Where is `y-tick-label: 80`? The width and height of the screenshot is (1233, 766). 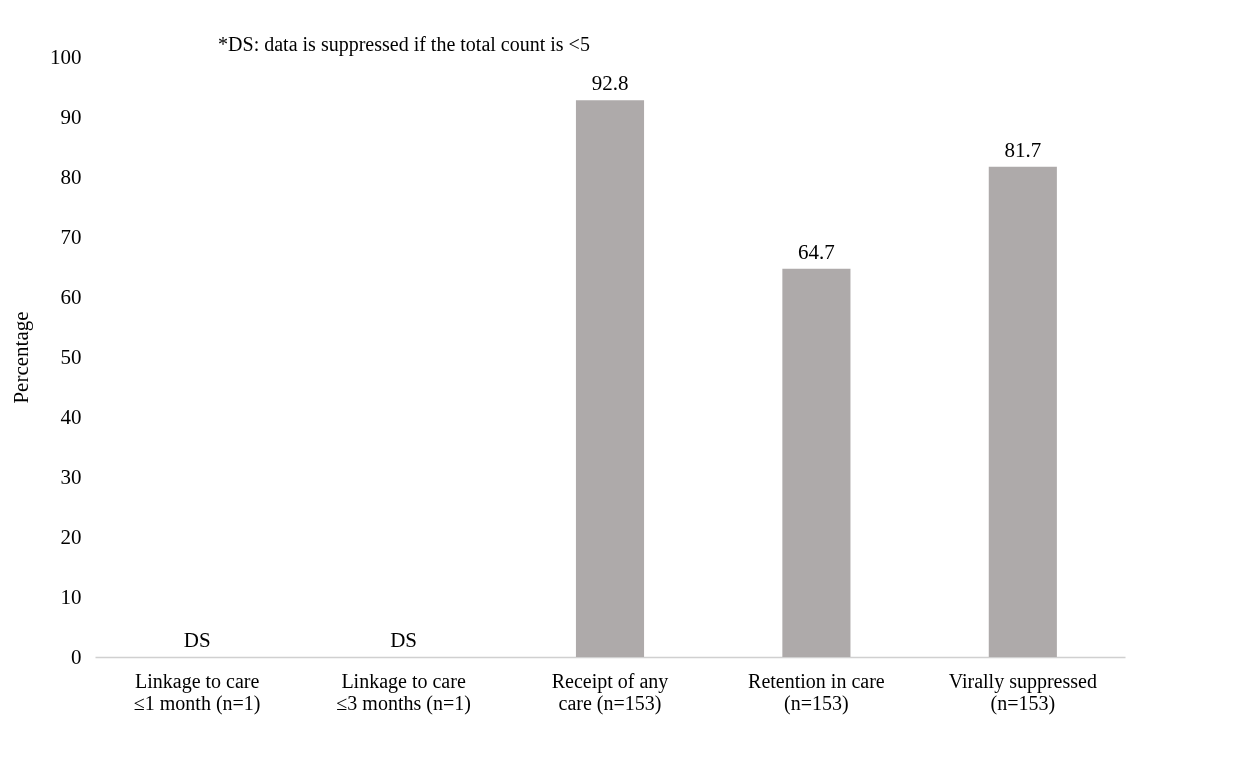
y-tick-label: 80 is located at coordinates (71, 176).